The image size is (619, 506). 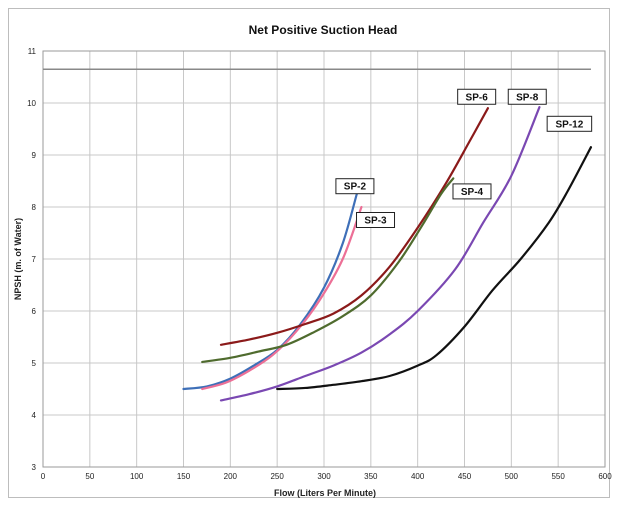 I want to click on y-axis-title: NPSH (m. of Water), so click(x=18, y=259).